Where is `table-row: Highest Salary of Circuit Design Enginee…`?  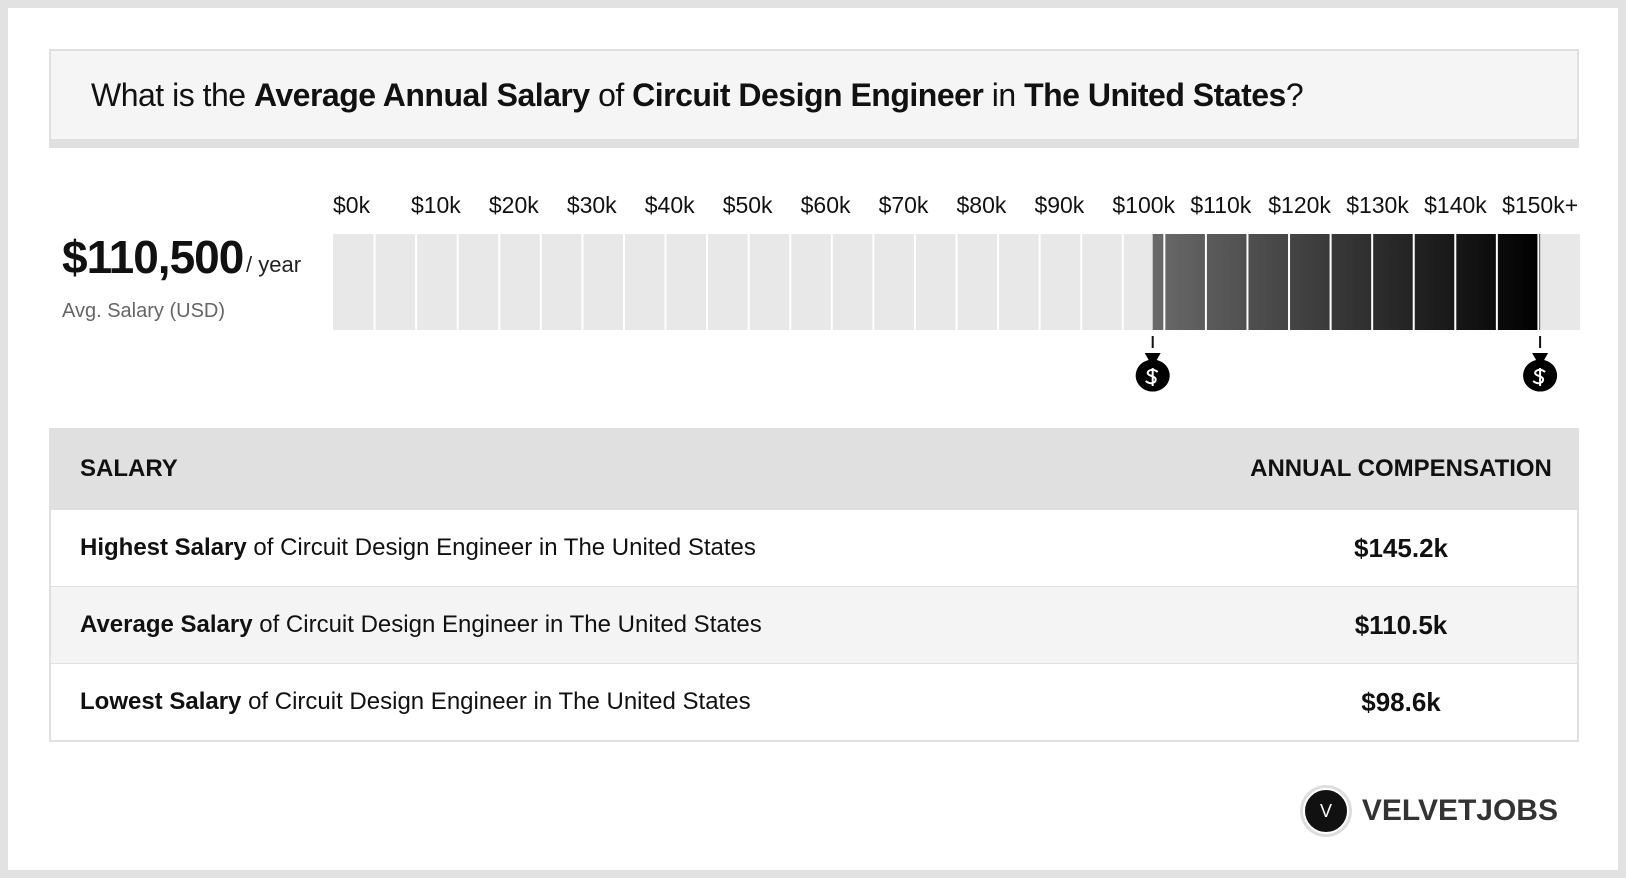 table-row: Highest Salary of Circuit Design Enginee… is located at coordinates (814, 547).